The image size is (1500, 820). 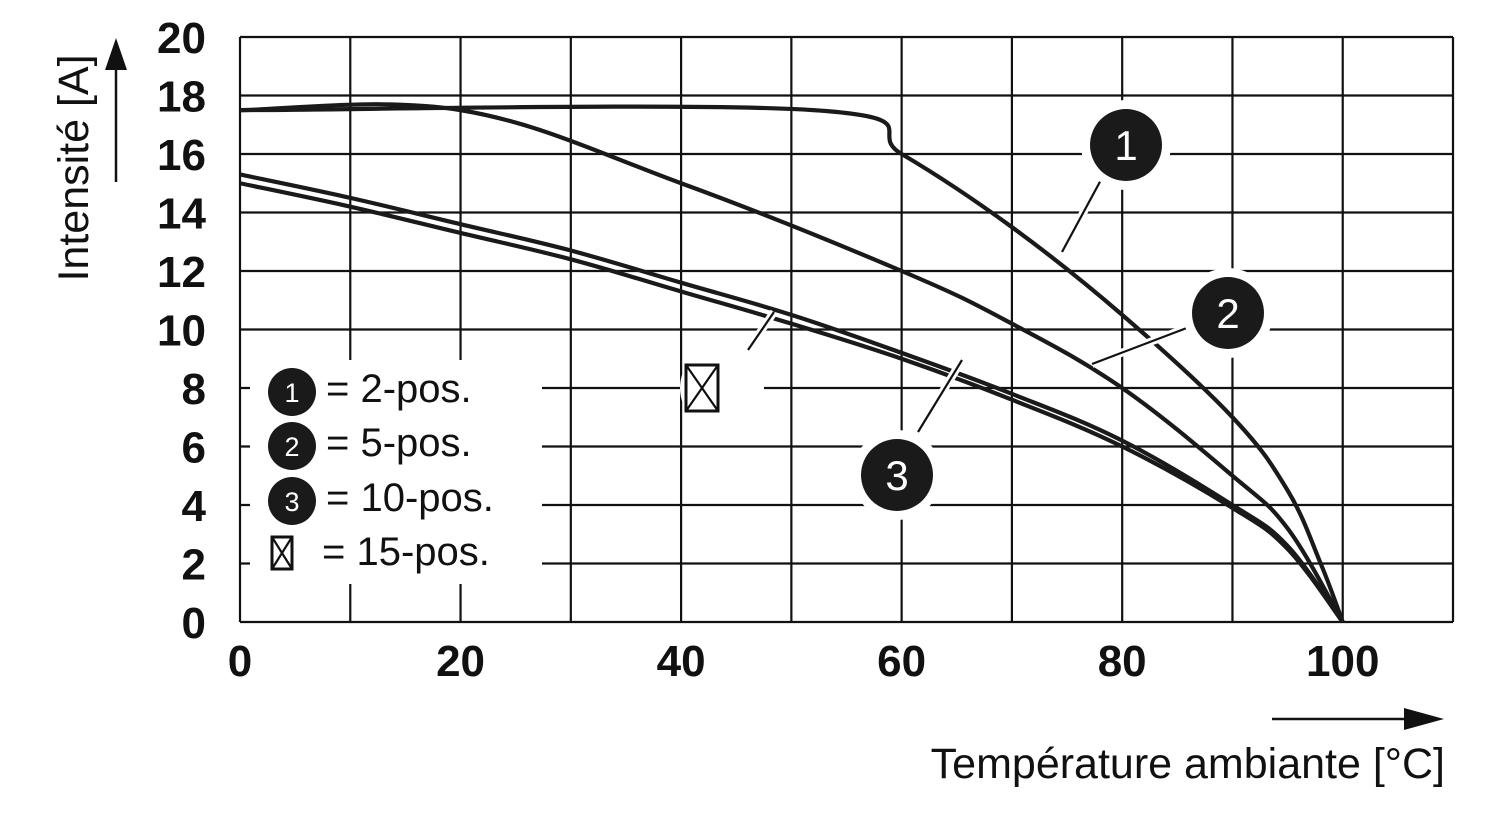 I want to click on legend-item-label: = 5-pos., so click(x=399, y=443).